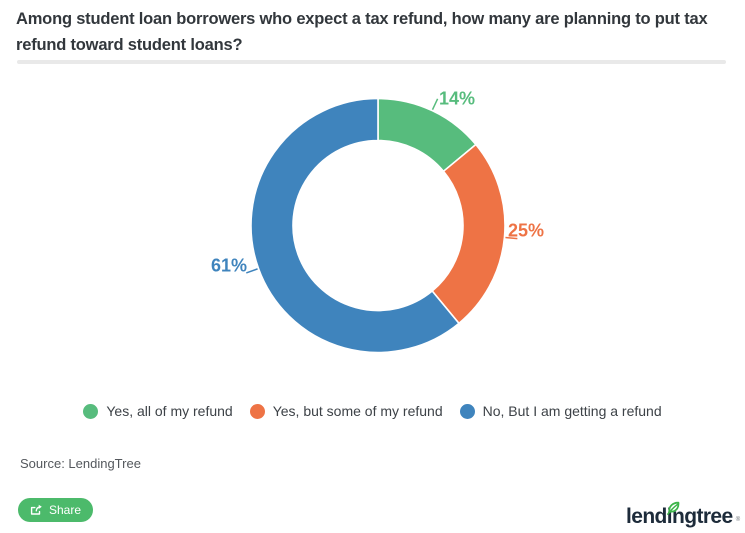 Image resolution: width=745 pixels, height=533 pixels. What do you see at coordinates (80, 463) in the screenshot?
I see `source-text: Source: LendingTree` at bounding box center [80, 463].